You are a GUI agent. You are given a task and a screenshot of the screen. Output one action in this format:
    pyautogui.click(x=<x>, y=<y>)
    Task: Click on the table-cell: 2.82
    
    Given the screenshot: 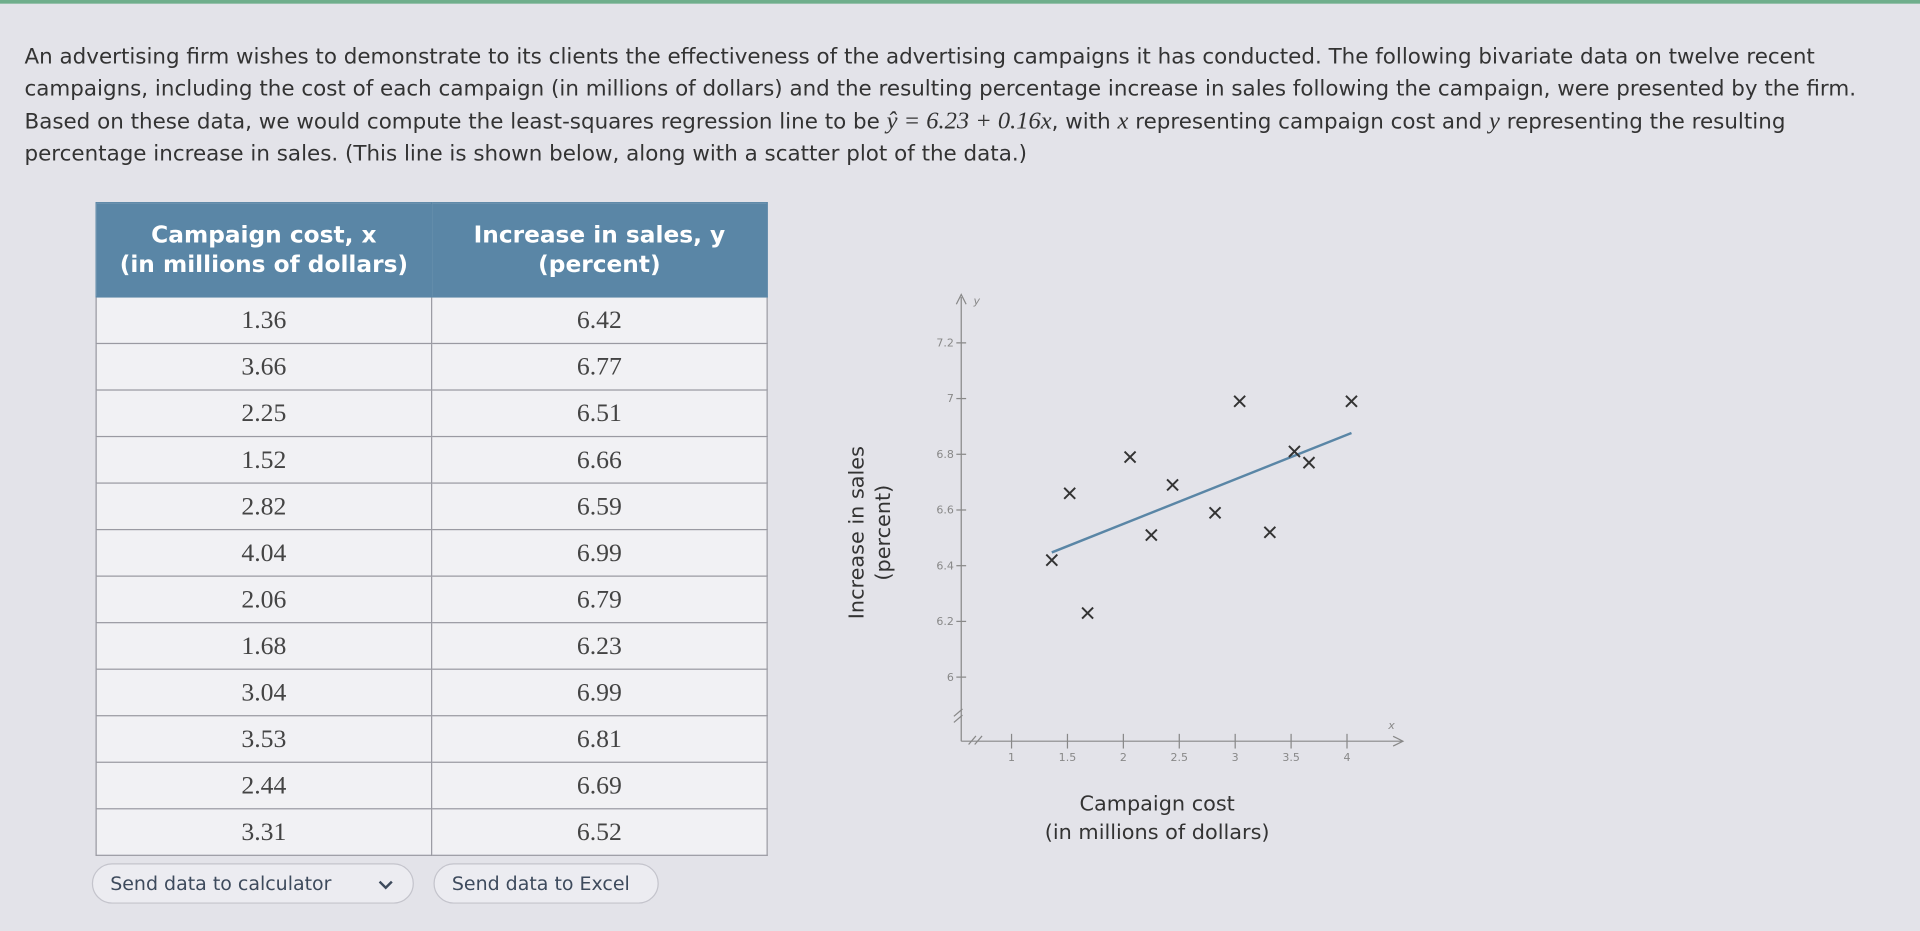 What is the action you would take?
    pyautogui.click(x=264, y=506)
    